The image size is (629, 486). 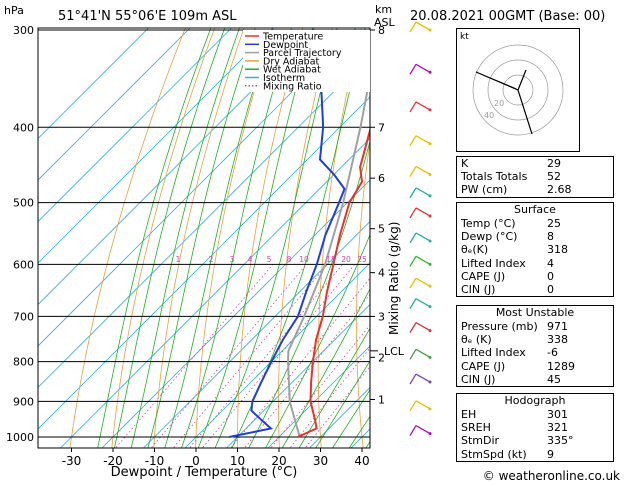 I want to click on table-row: θₑ (K) 338, so click(x=535, y=339).